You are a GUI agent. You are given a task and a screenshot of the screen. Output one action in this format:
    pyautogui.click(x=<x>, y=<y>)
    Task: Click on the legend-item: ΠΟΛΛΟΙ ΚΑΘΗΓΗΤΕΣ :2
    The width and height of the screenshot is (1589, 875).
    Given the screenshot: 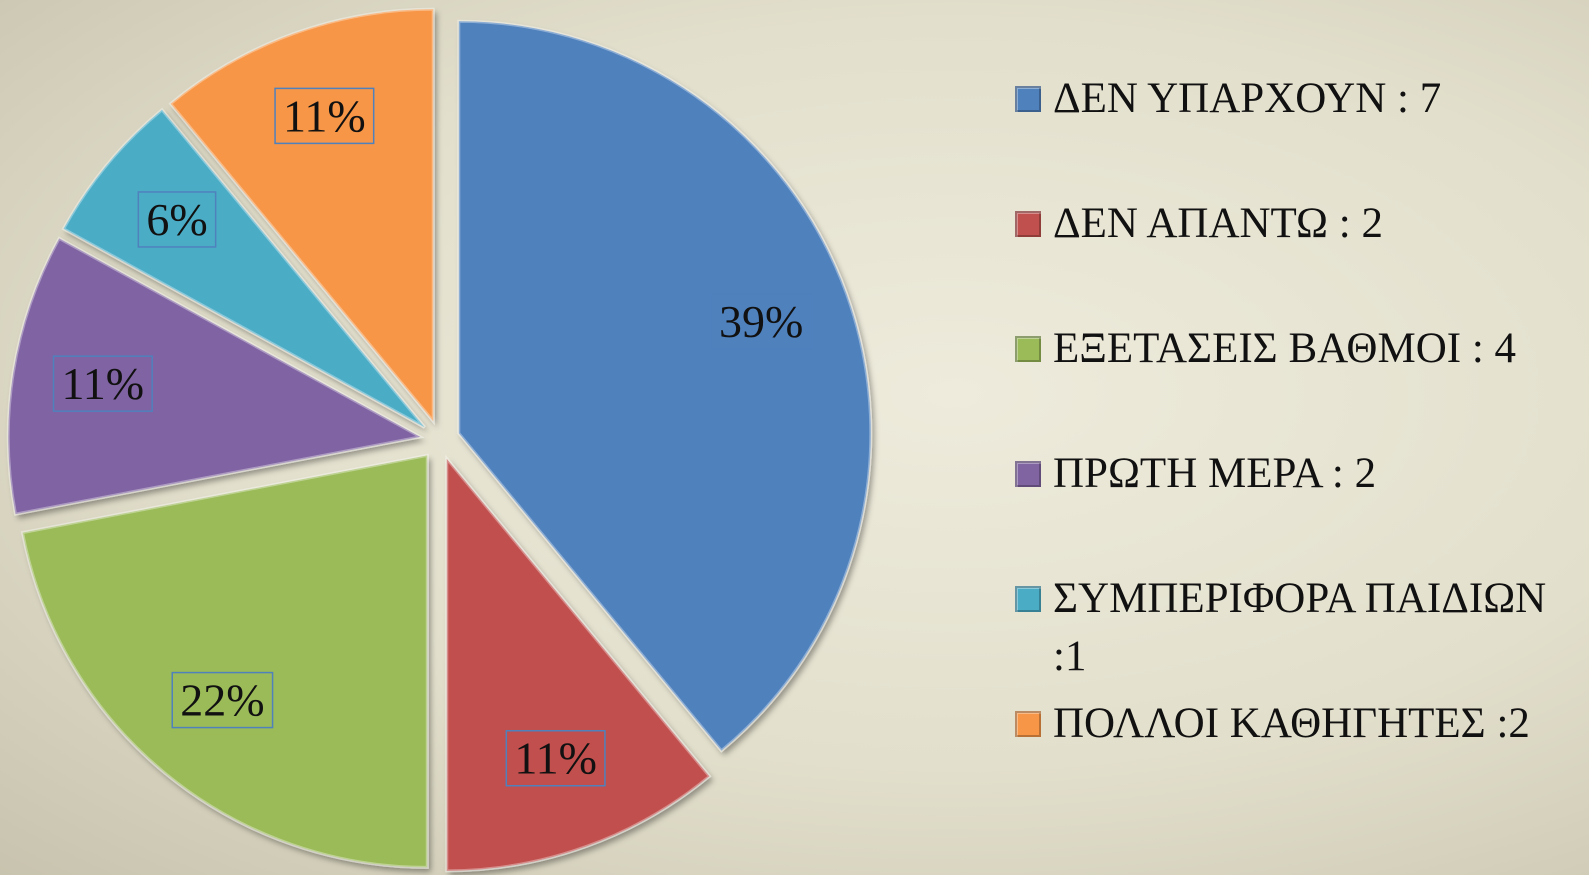 What is the action you would take?
    pyautogui.click(x=1295, y=724)
    